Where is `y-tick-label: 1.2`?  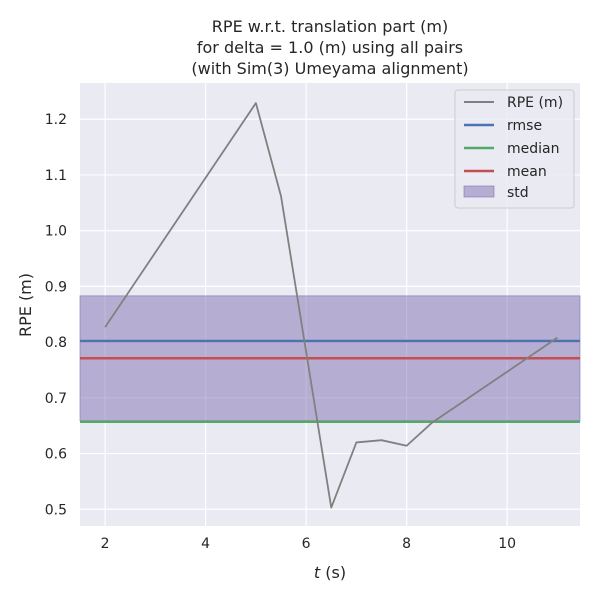 y-tick-label: 1.2 is located at coordinates (56, 120).